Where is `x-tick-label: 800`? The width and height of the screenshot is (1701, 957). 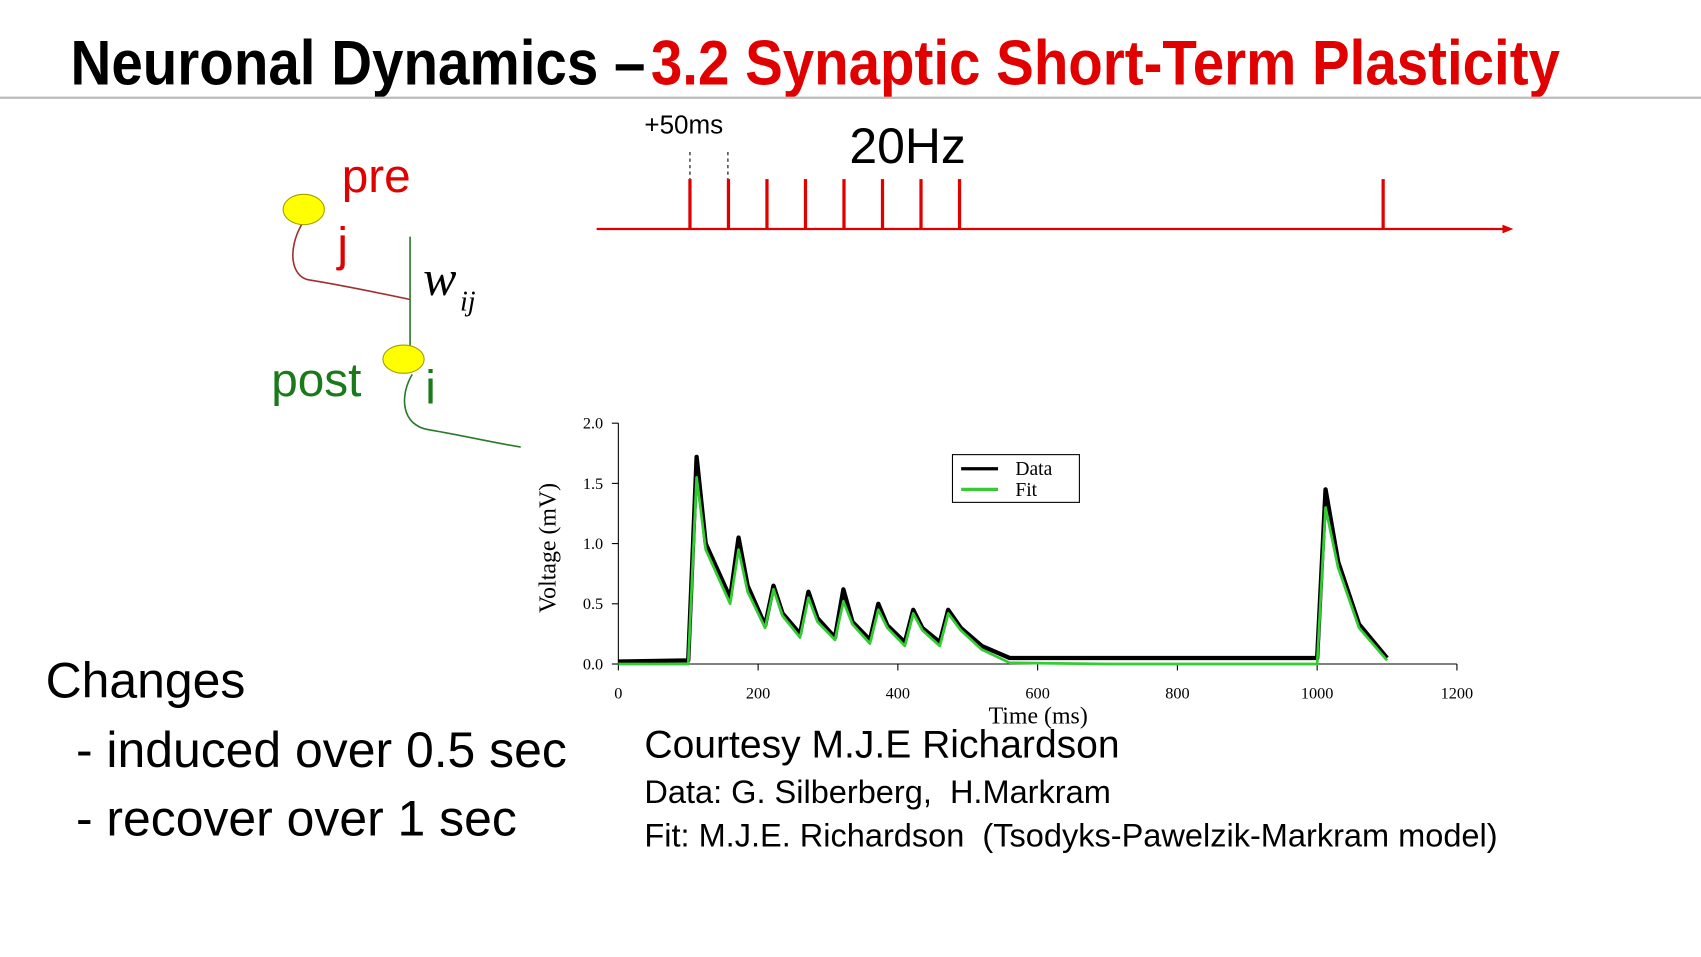 x-tick-label: 800 is located at coordinates (1177, 694).